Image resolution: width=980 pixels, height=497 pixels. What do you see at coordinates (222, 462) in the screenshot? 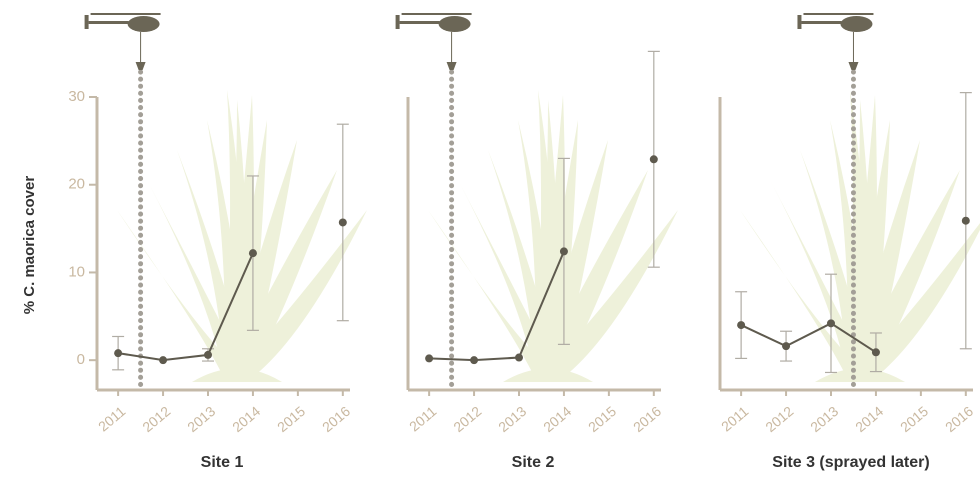
I see `panel-title: Site 1` at bounding box center [222, 462].